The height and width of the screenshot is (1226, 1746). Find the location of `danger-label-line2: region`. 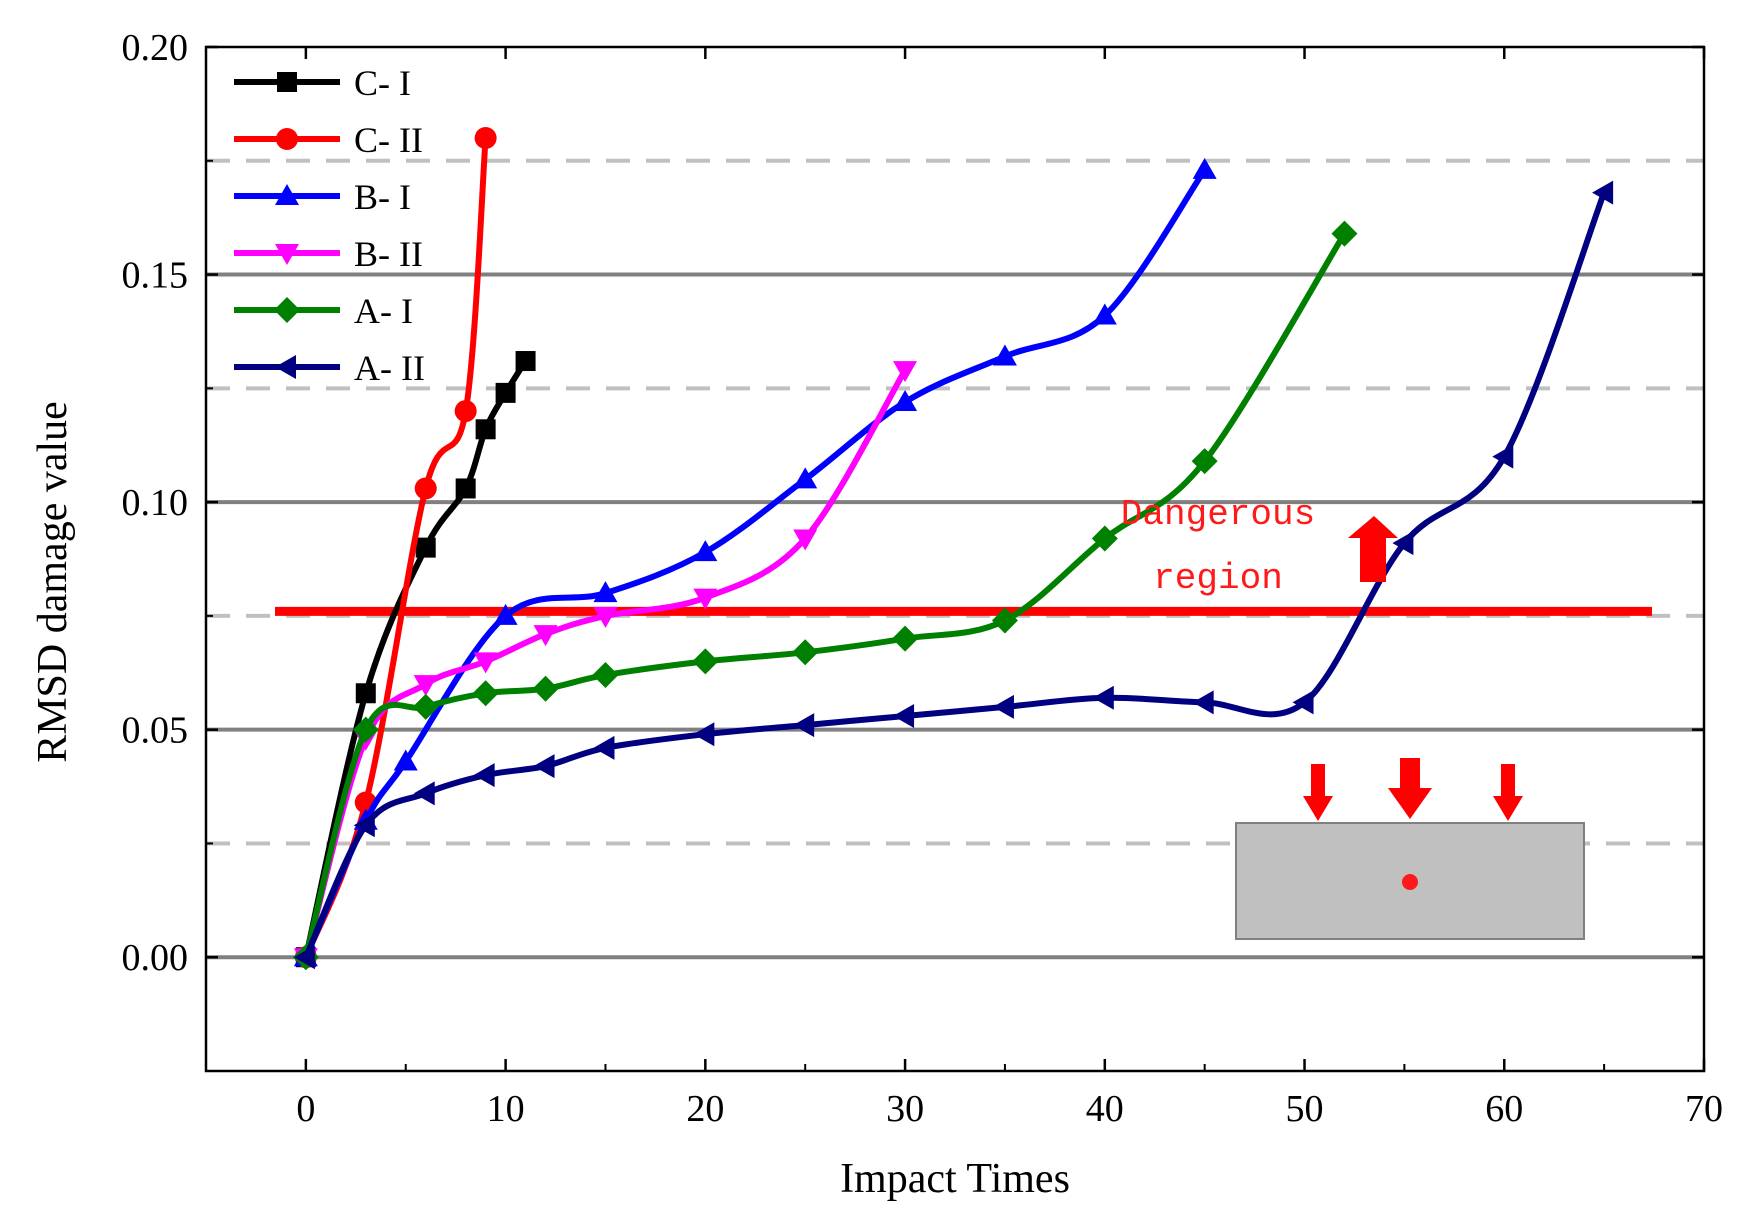

danger-label-line2: region is located at coordinates (1218, 578).